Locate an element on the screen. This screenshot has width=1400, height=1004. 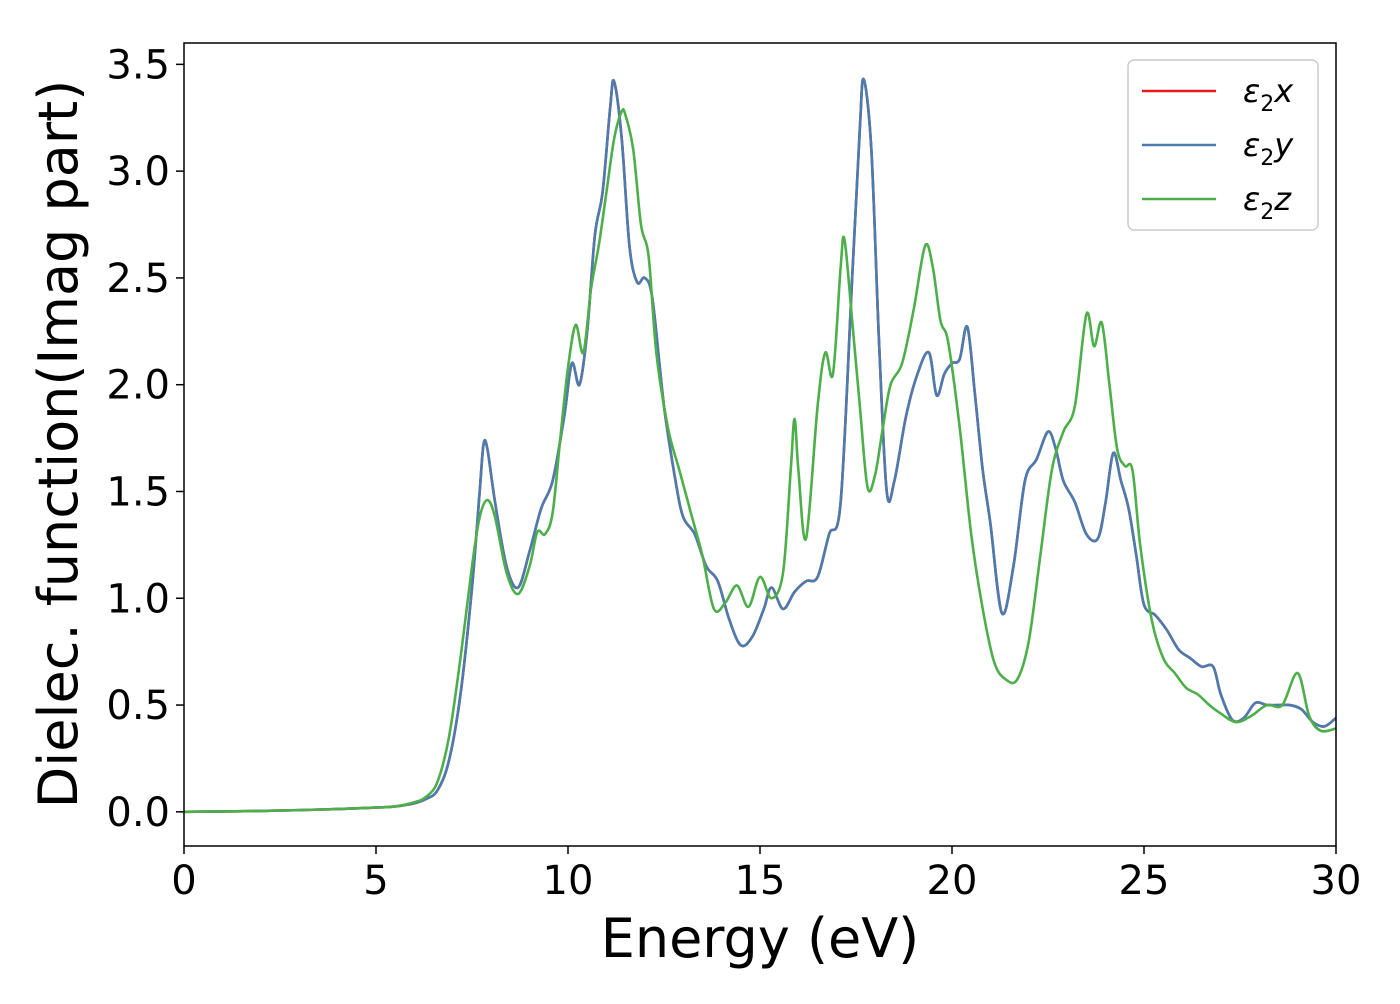
y-tick-label: 2.0 is located at coordinates (138, 386).